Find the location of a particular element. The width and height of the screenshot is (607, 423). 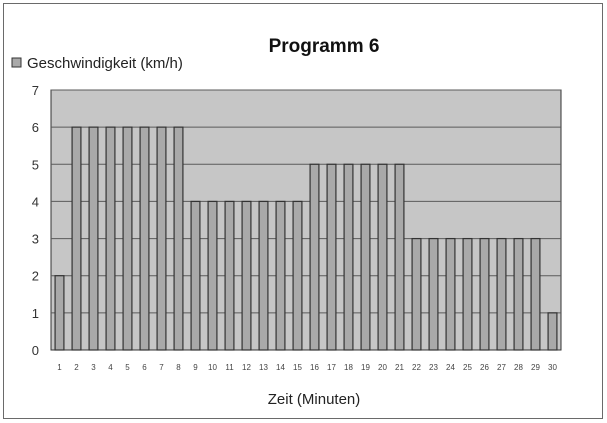

x-tick-label: 25 is located at coordinates (467, 367).